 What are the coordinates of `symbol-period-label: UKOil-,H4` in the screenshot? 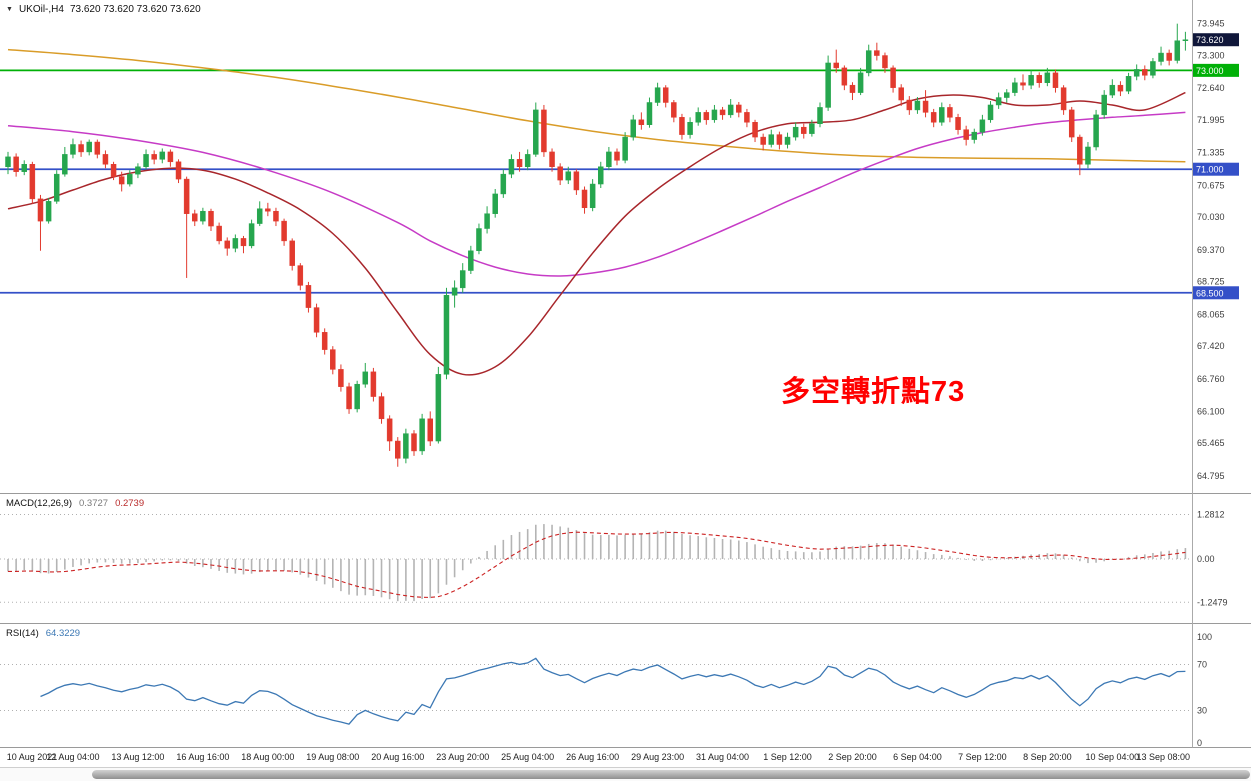 It's located at (41, 9).